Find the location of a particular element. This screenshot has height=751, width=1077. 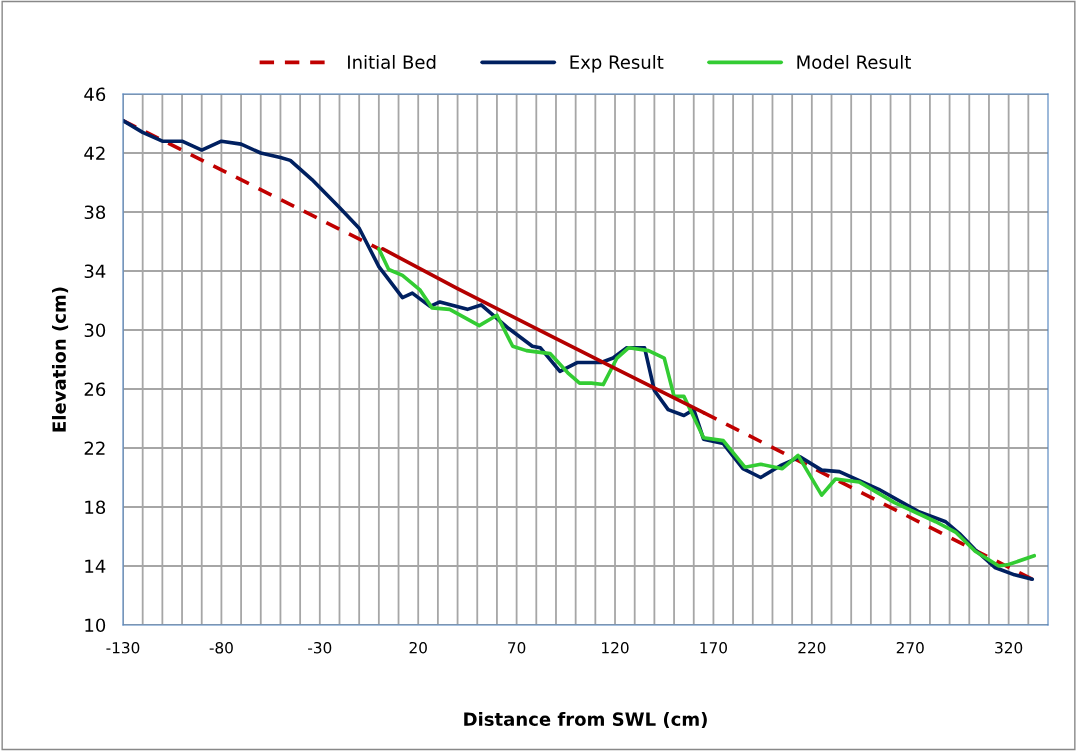

y-tick-label: 38 is located at coordinates (95, 212).